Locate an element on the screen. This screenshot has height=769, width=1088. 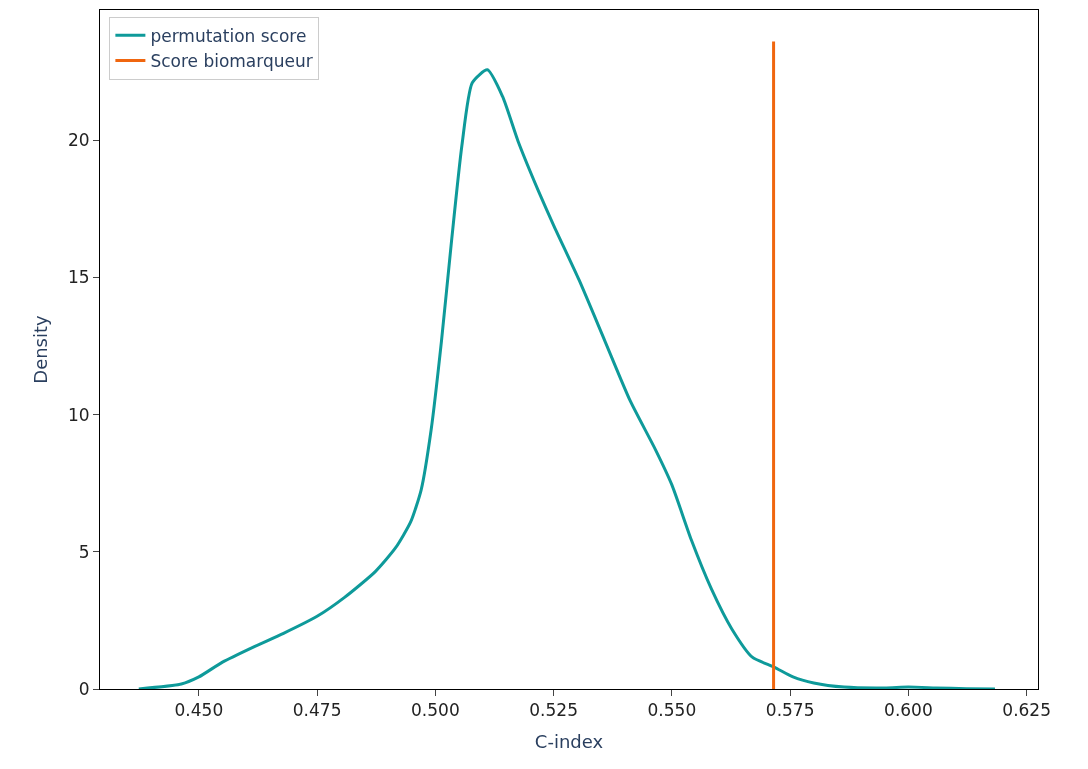
x-tick-label: 0.525 is located at coordinates (553, 710).